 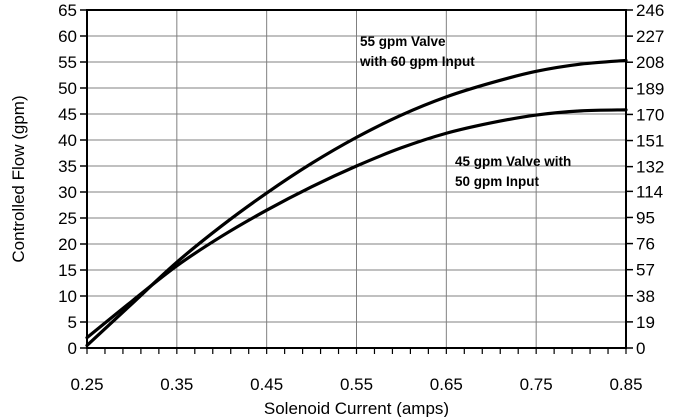 What do you see at coordinates (650, 167) in the screenshot?
I see `y2-tick-label: 132` at bounding box center [650, 167].